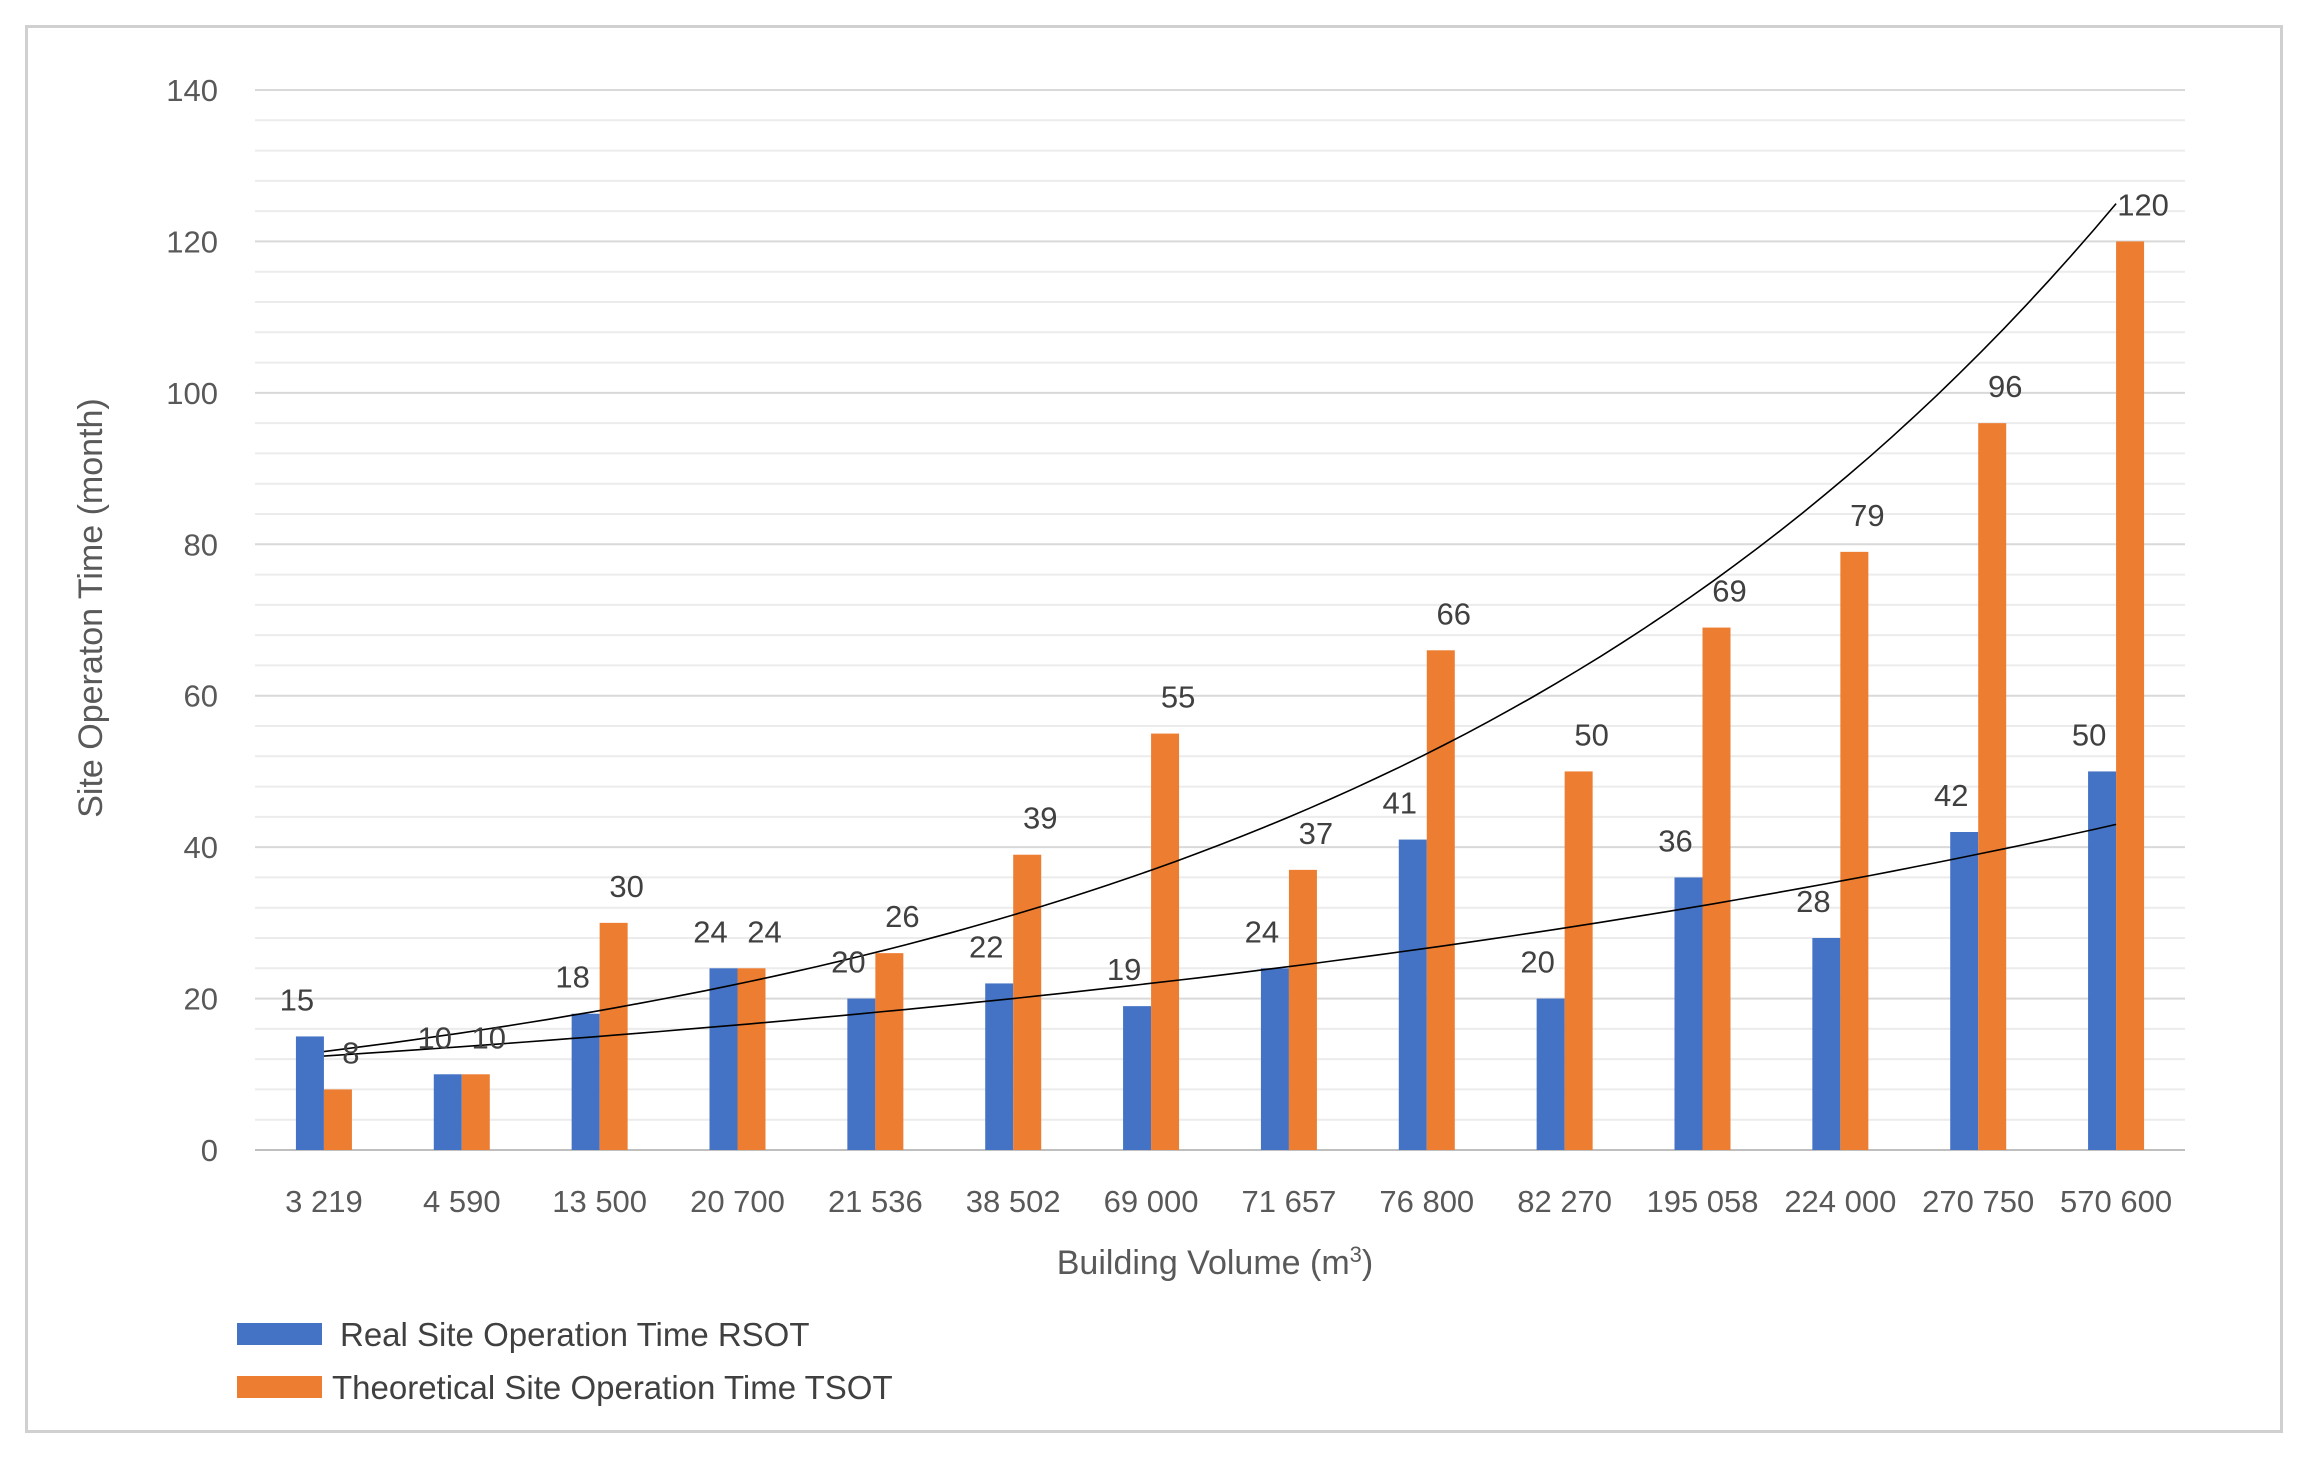  Describe the element at coordinates (612, 1387) in the screenshot. I see `legend-label-tsot: Theoretical Site Operation Time TSOT` at that location.